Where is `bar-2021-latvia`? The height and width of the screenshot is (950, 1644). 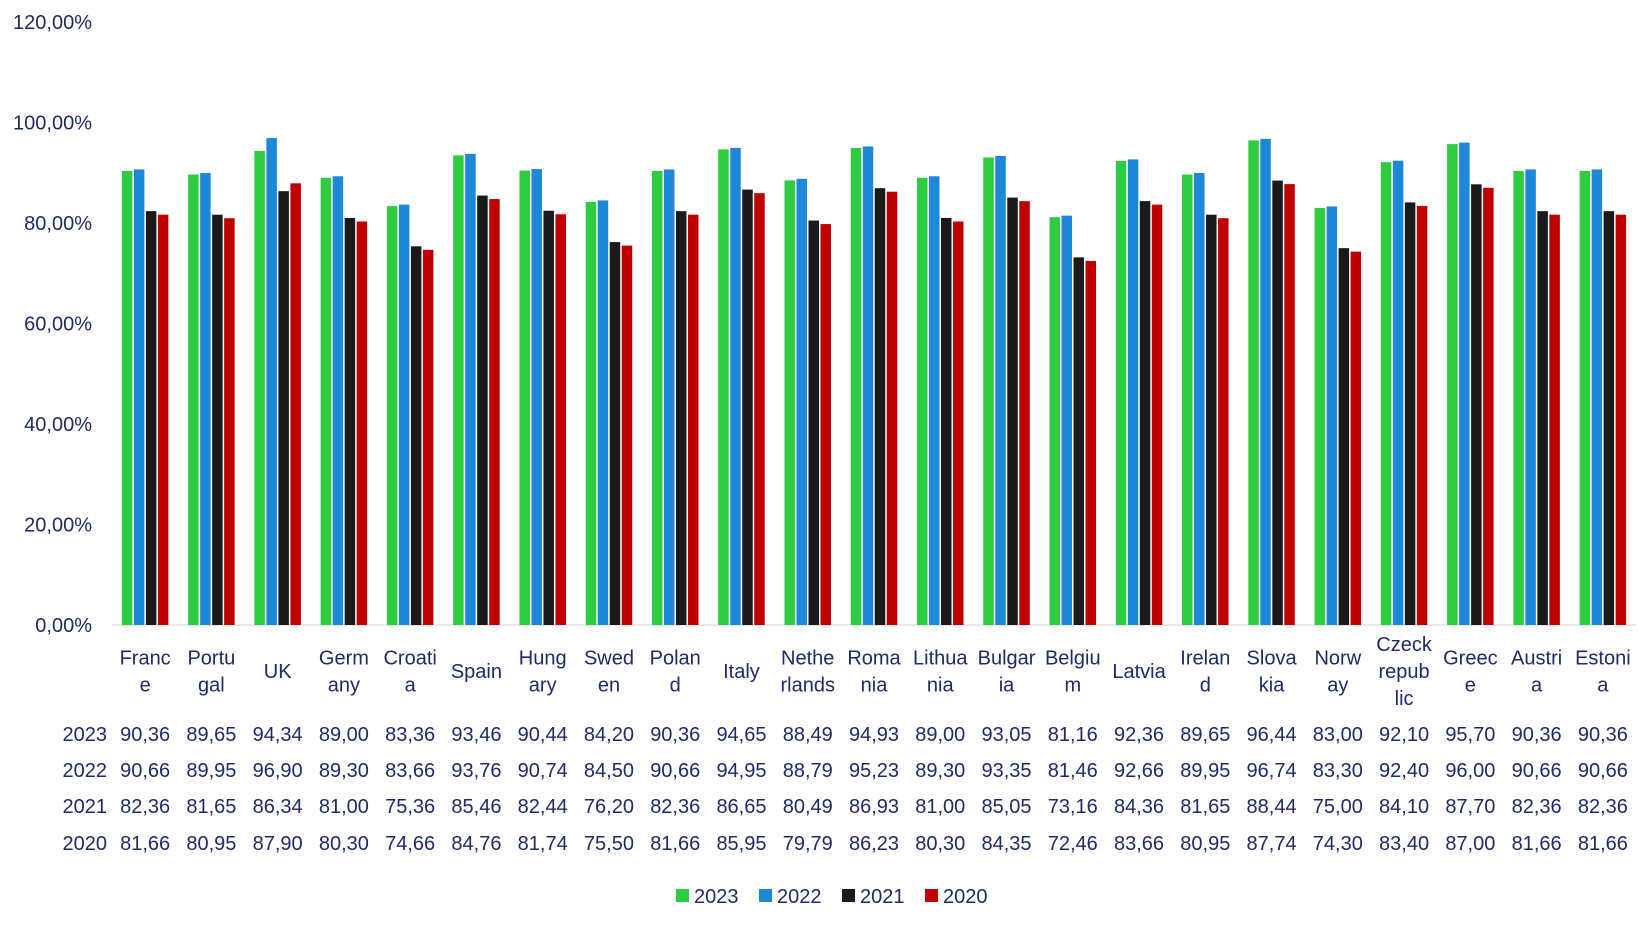 bar-2021-latvia is located at coordinates (1145, 413).